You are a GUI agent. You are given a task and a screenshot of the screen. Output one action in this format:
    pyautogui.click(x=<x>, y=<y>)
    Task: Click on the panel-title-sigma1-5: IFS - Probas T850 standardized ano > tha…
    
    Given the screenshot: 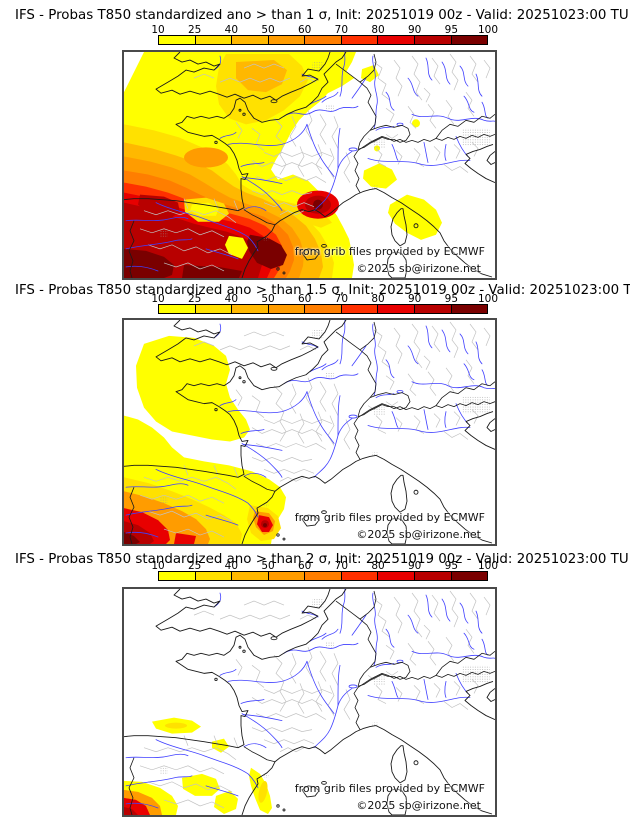 What is the action you would take?
    pyautogui.click(x=322, y=290)
    